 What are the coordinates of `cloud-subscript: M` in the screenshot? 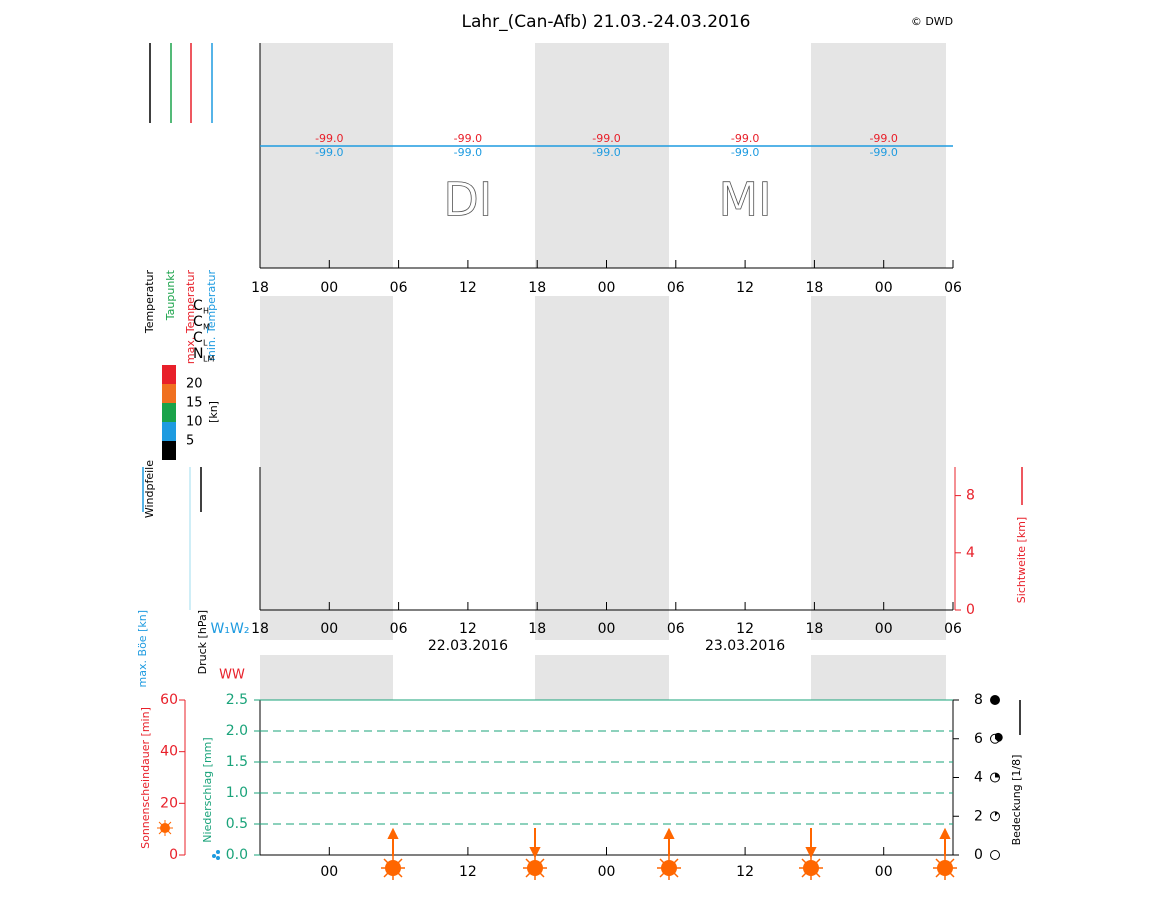 It's located at (206, 327).